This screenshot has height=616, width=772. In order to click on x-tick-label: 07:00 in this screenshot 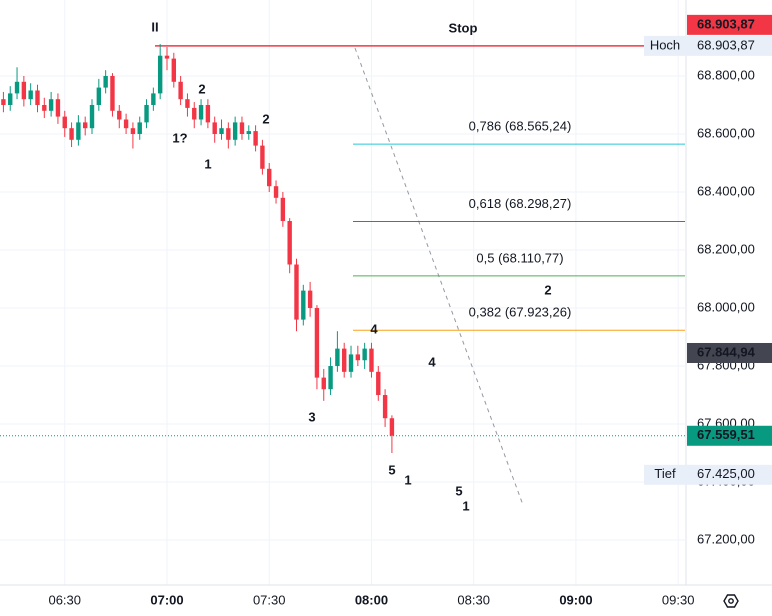, I will do `click(166, 599)`.